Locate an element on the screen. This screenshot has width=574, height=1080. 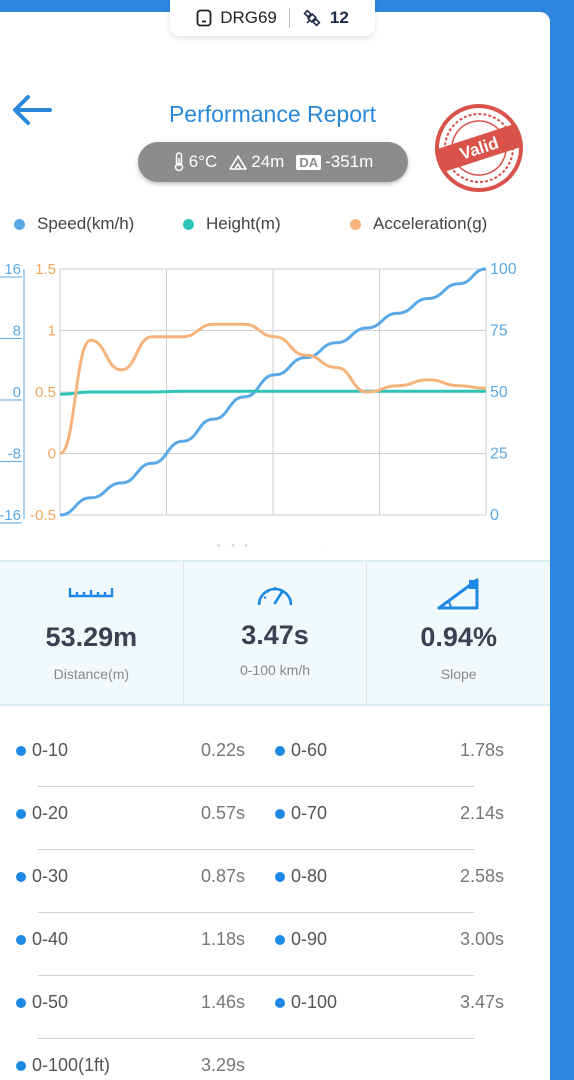
temperature-value: 6°C is located at coordinates (203, 161).